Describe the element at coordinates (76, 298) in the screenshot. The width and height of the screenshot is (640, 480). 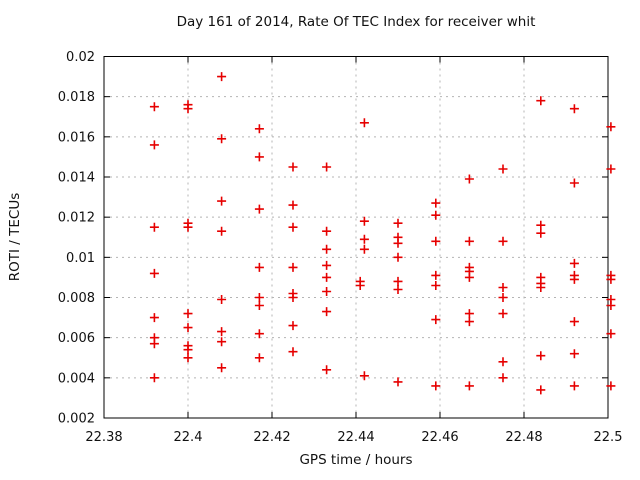
I see `y-tick-label: 0.008` at that location.